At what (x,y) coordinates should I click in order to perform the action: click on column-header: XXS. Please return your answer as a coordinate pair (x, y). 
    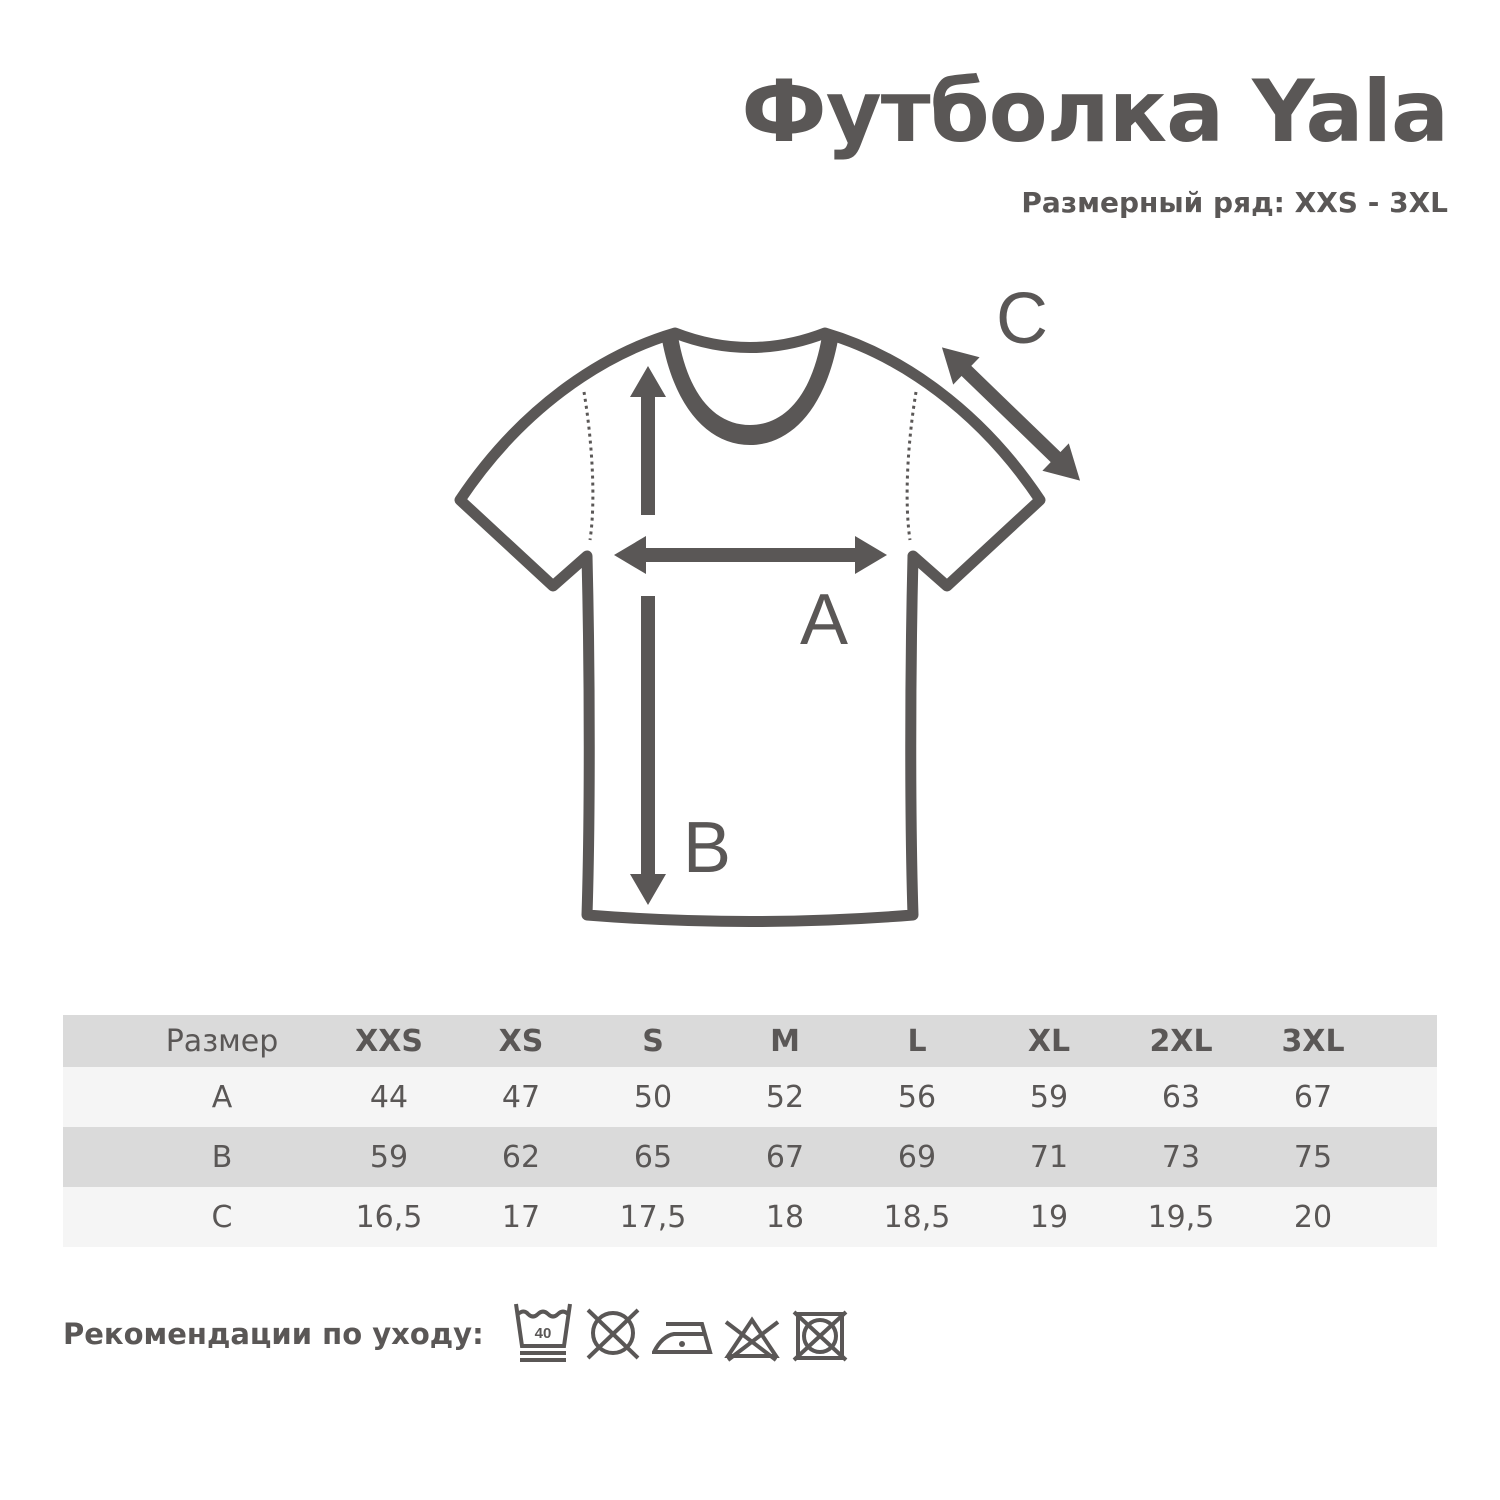
    Looking at the image, I should click on (389, 1041).